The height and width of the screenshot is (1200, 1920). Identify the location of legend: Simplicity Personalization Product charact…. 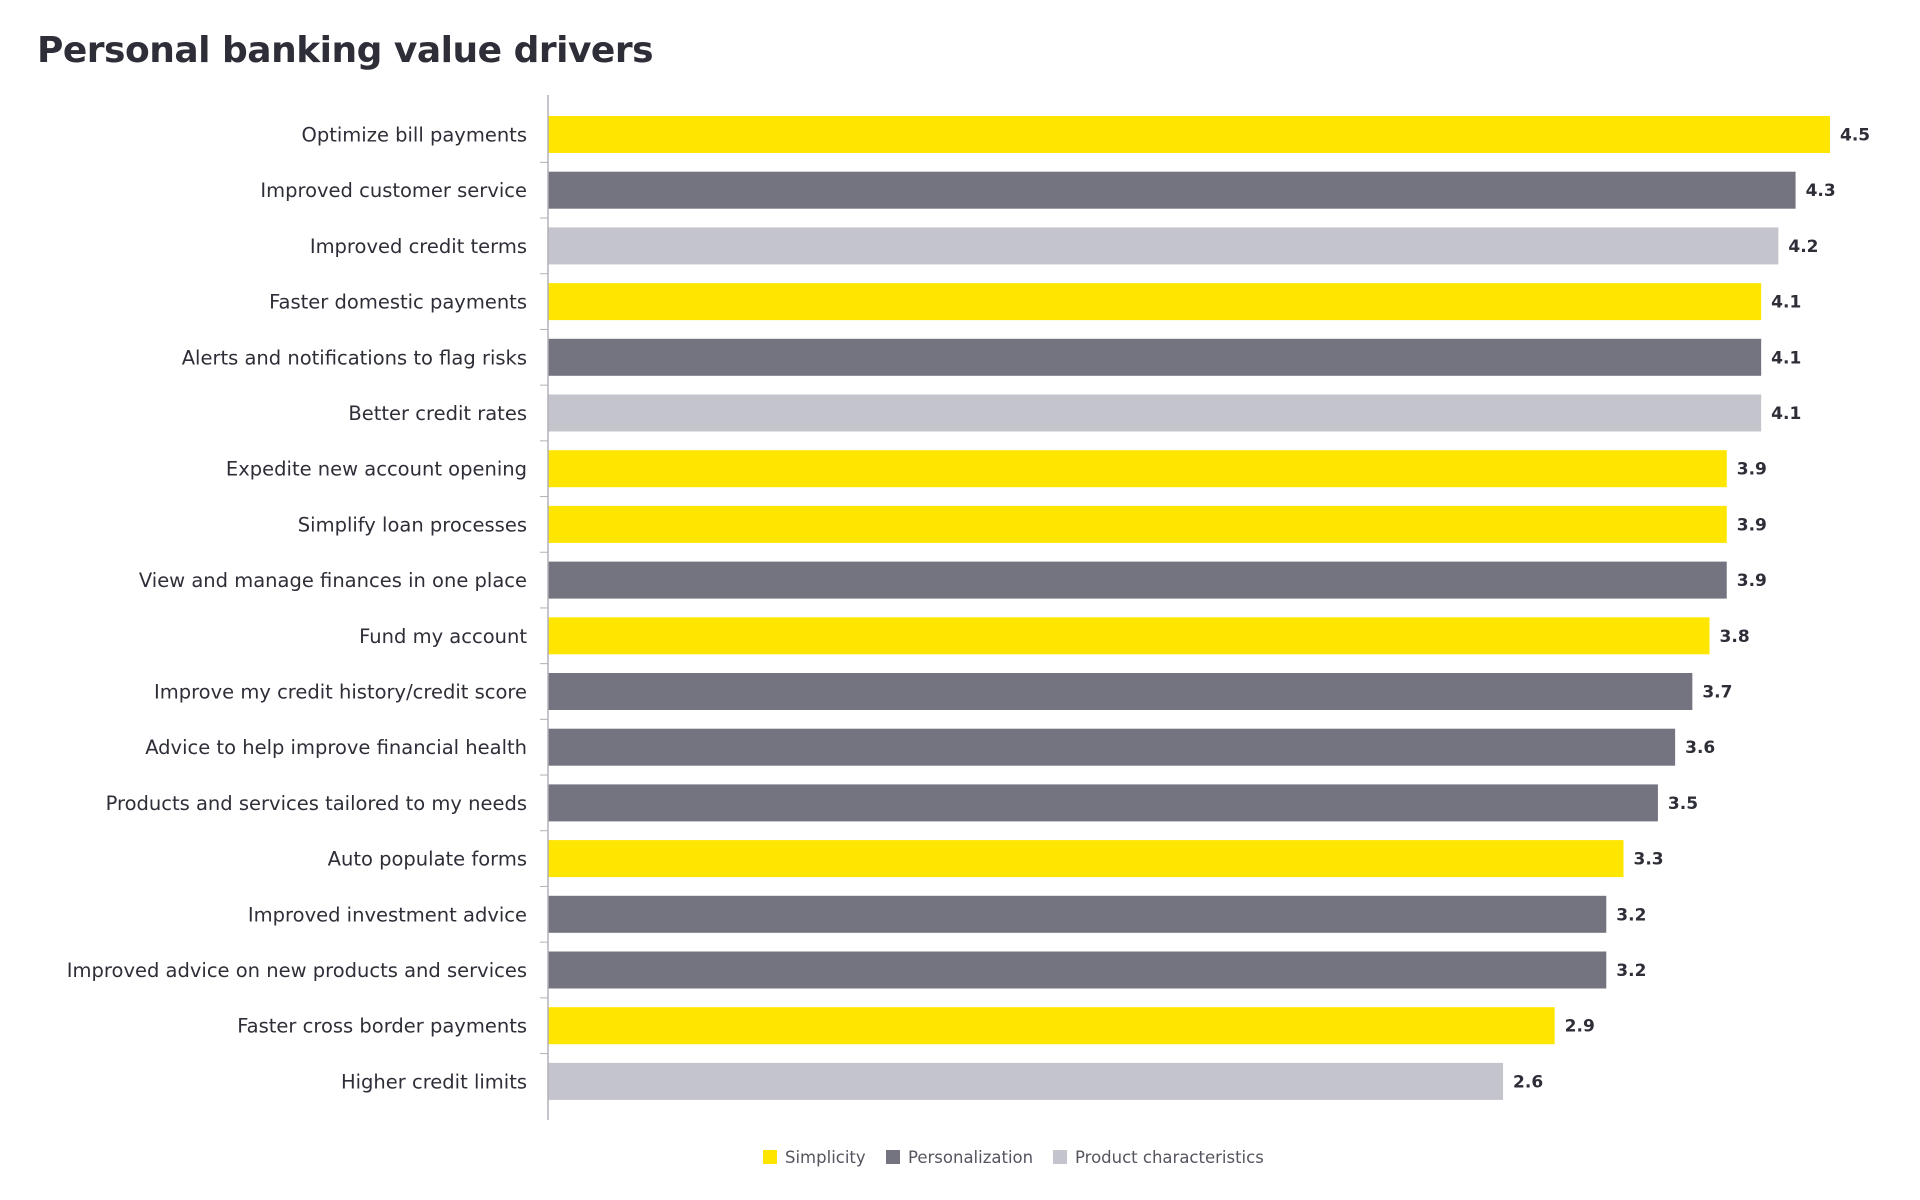
(1013, 1157).